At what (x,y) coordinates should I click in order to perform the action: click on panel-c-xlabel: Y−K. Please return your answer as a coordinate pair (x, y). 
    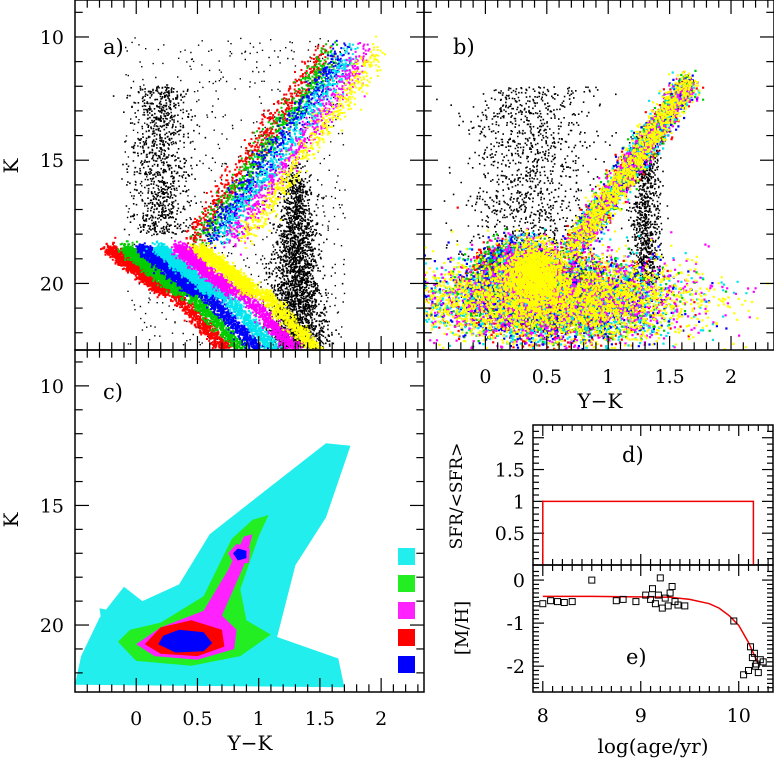
    Looking at the image, I should click on (250, 743).